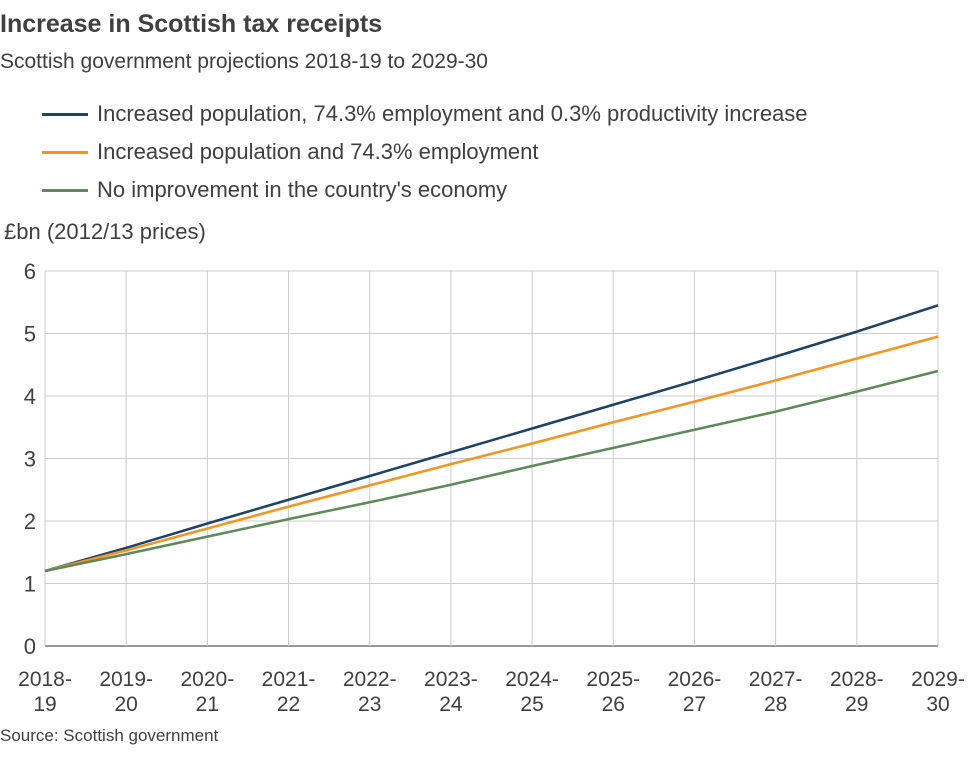 The height and width of the screenshot is (760, 976). Describe the element at coordinates (105, 231) in the screenshot. I see `y-axis-label: £bn (2012/13 prices)` at that location.